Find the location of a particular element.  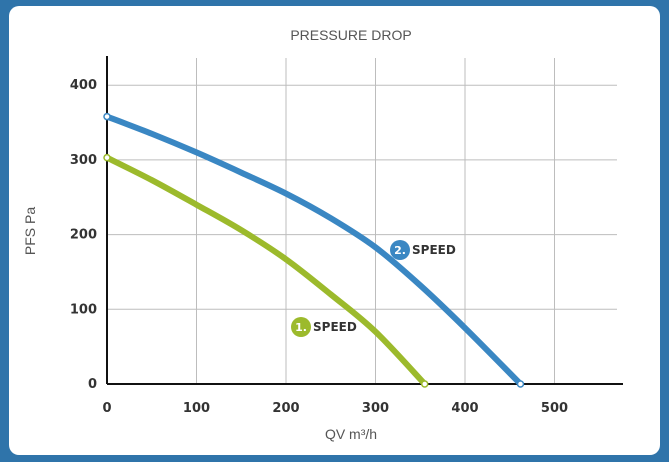

y-tick-label: 100 is located at coordinates (83, 309).